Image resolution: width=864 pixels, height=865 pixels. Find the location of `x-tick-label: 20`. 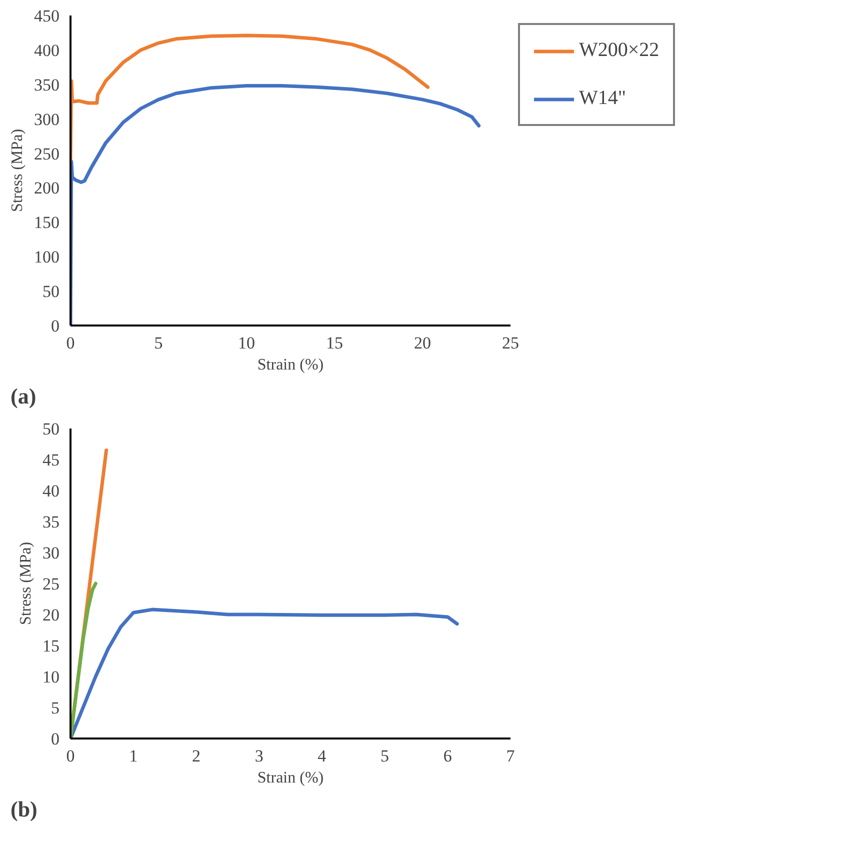

x-tick-label: 20 is located at coordinates (422, 343).